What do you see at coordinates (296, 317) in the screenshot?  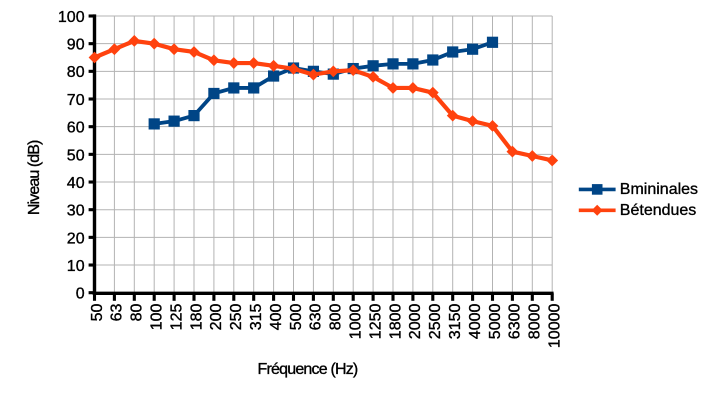 I see `svg-text: 500` at bounding box center [296, 317].